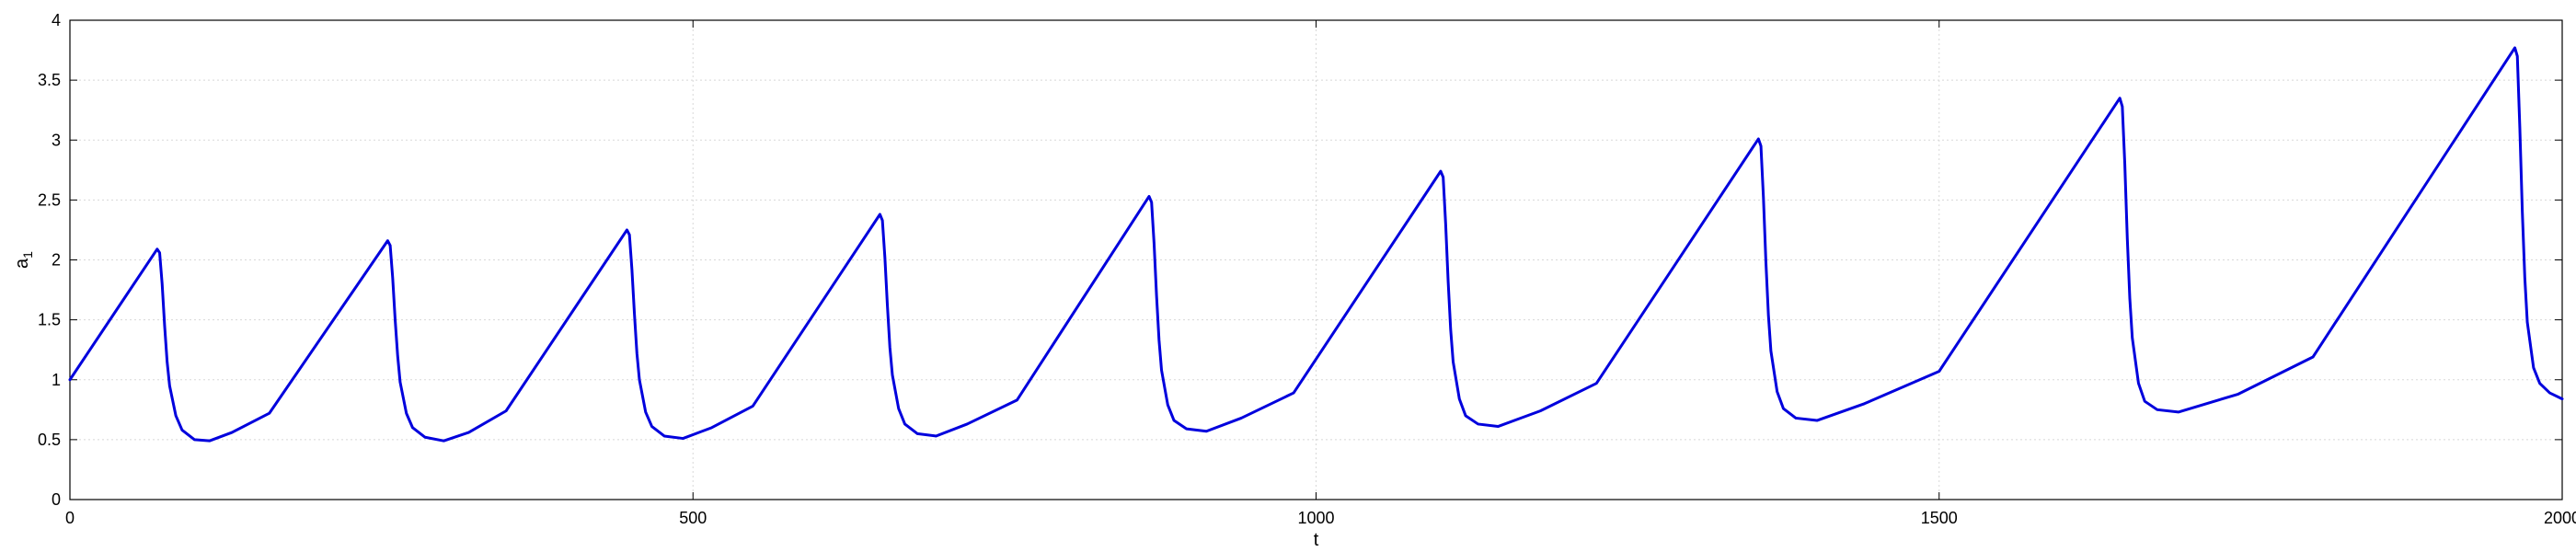  Describe the element at coordinates (56, 380) in the screenshot. I see `y-tick-label: 1` at that location.